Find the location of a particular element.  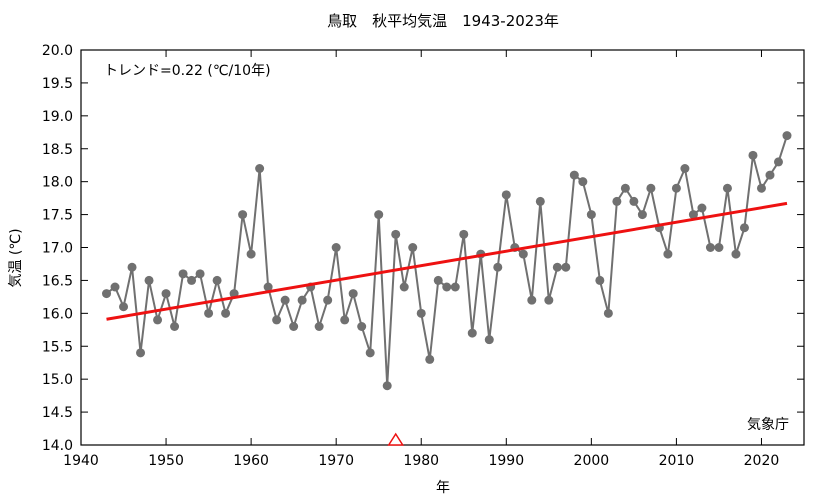

x-tick-label: 1950 is located at coordinates (166, 461).